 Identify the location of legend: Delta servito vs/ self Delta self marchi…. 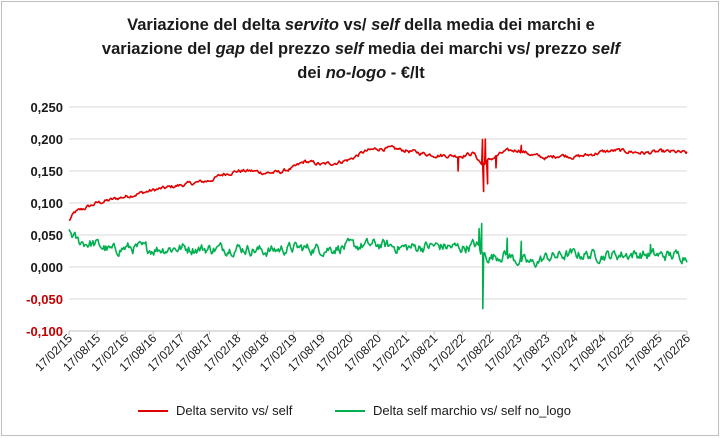
(361, 412).